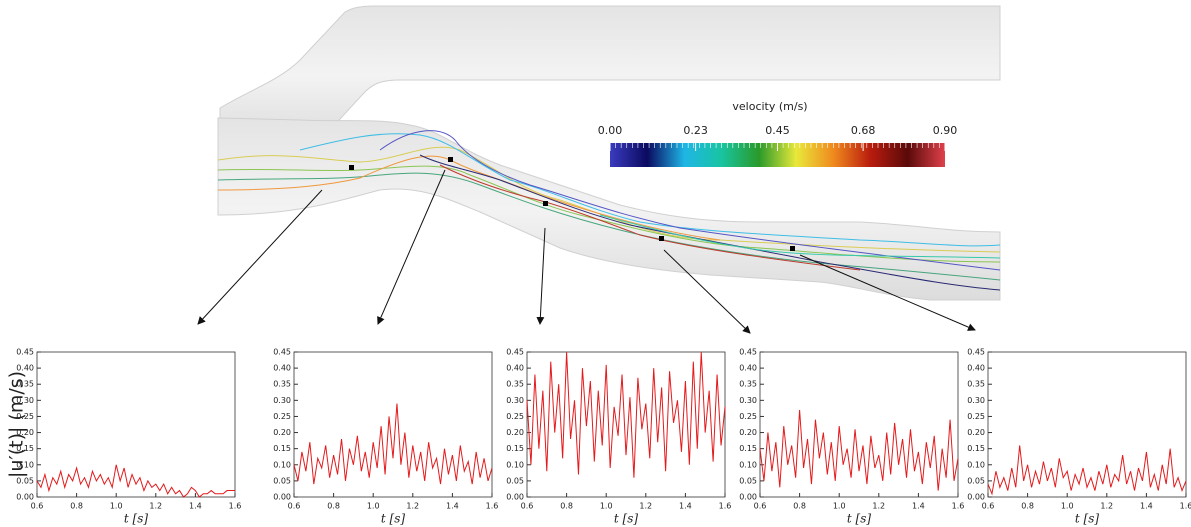  What do you see at coordinates (610, 130) in the screenshot?
I see `colorbar-tick-label: 0.00` at bounding box center [610, 130].